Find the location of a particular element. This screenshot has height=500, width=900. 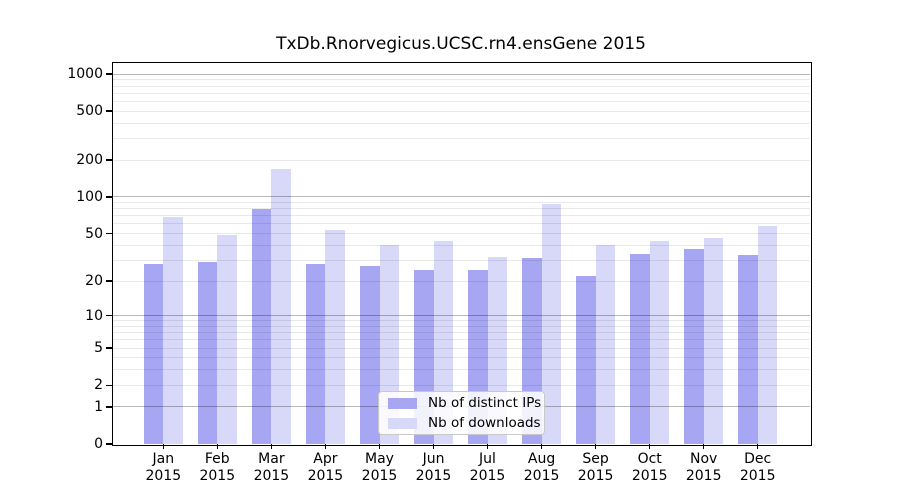

legend-label-distinct-ips: Nb of distinct IPs is located at coordinates (485, 403).